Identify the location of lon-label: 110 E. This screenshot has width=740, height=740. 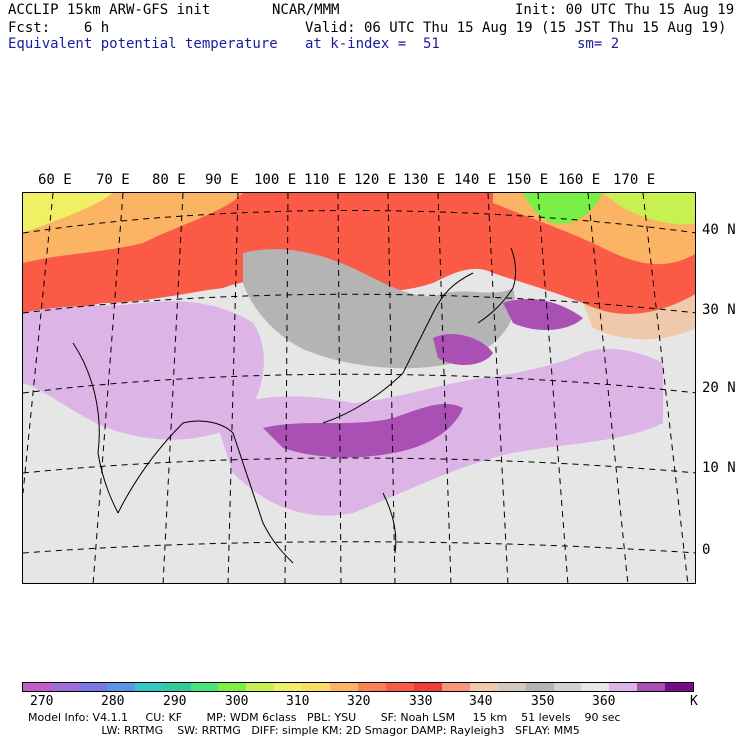
(325, 180).